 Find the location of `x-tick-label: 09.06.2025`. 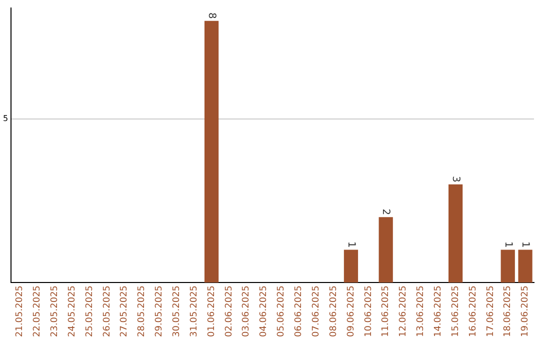

x-tick-label: 09.06.2025 is located at coordinates (351, 311).